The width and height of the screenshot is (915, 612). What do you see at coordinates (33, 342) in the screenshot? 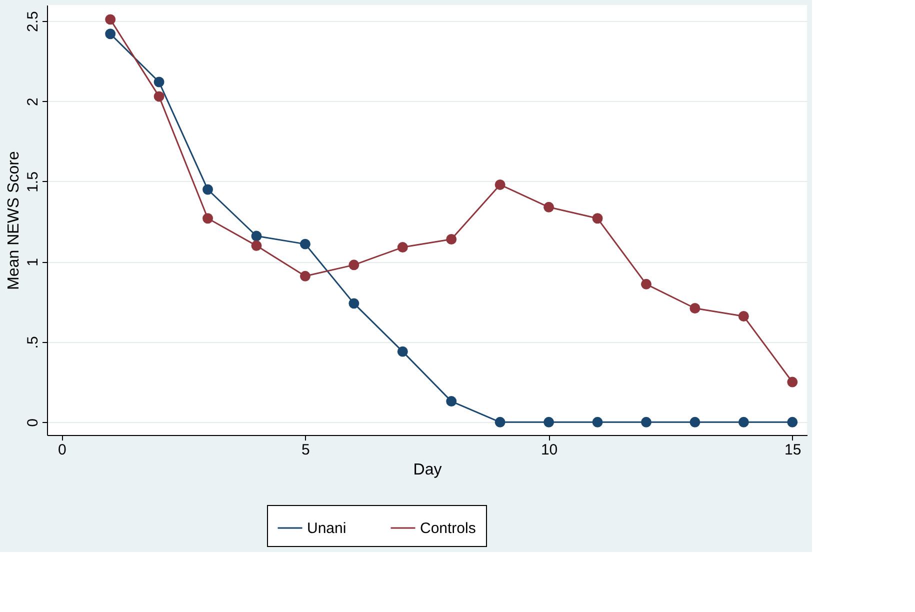
I see `y-tick-label: .5` at bounding box center [33, 342].